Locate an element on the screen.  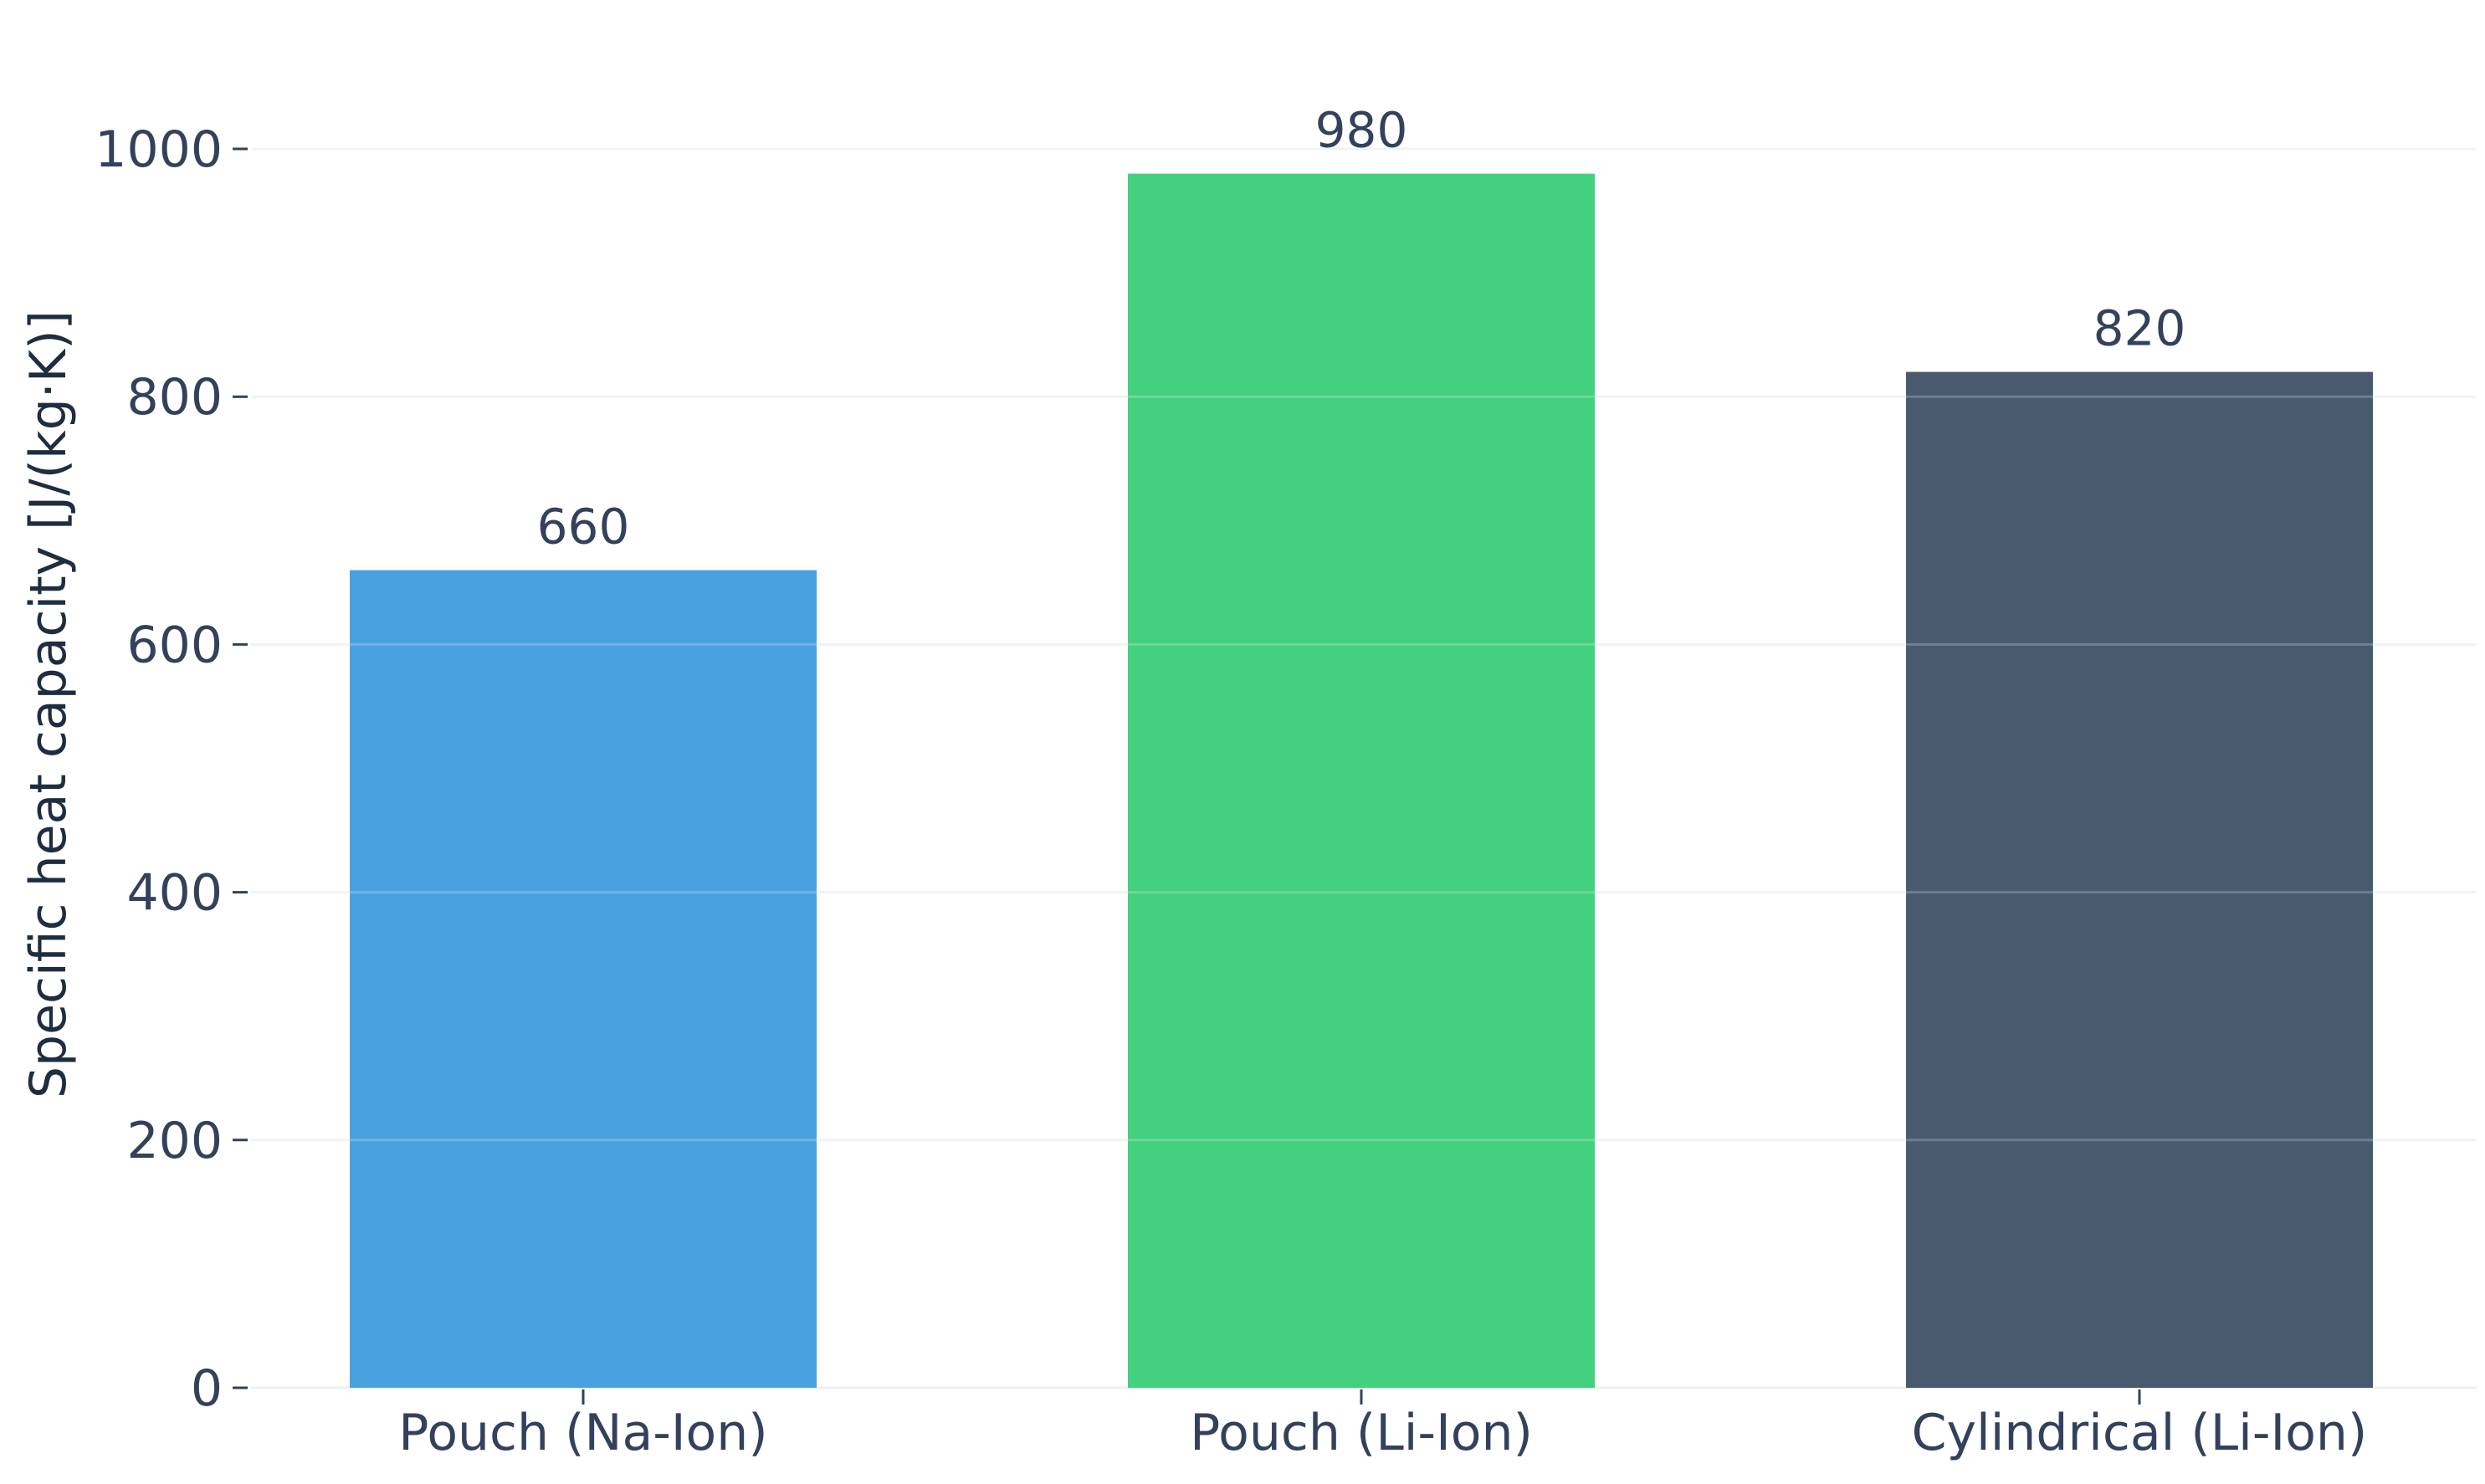
y-tick-label: 0 is located at coordinates (207, 1388).